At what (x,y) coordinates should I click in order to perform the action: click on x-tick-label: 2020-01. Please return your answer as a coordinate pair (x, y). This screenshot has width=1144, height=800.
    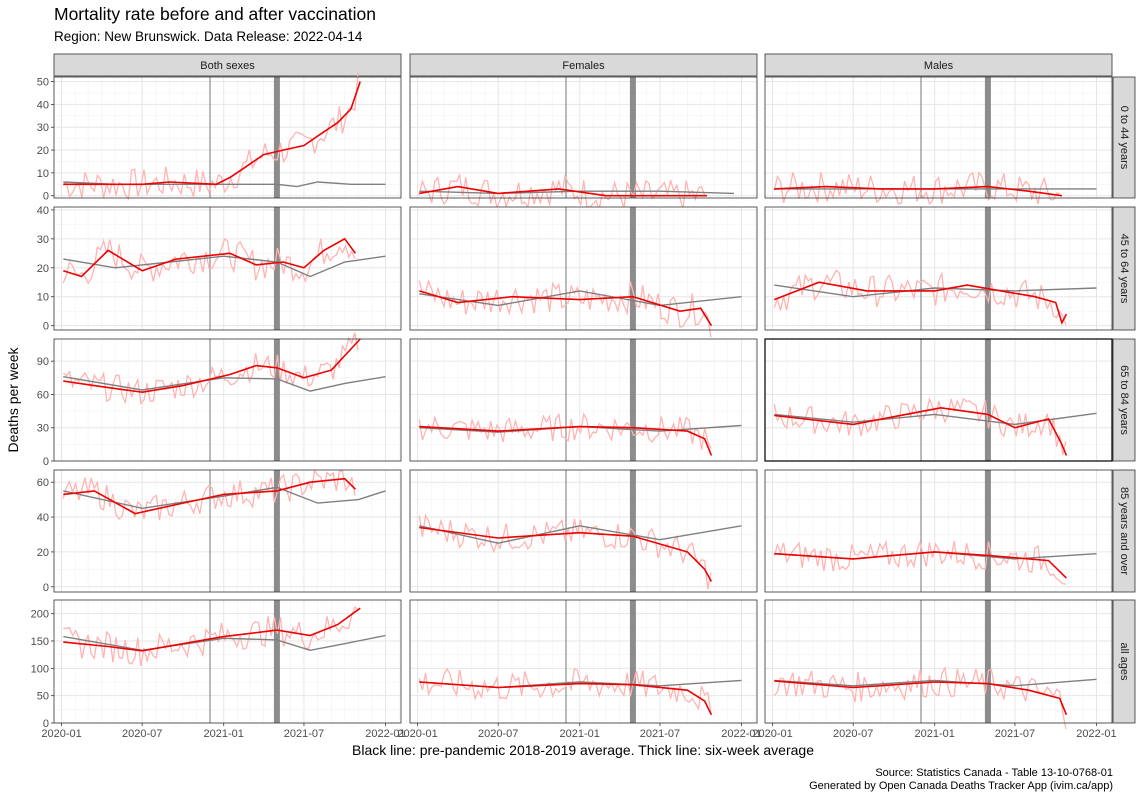
    Looking at the image, I should click on (772, 734).